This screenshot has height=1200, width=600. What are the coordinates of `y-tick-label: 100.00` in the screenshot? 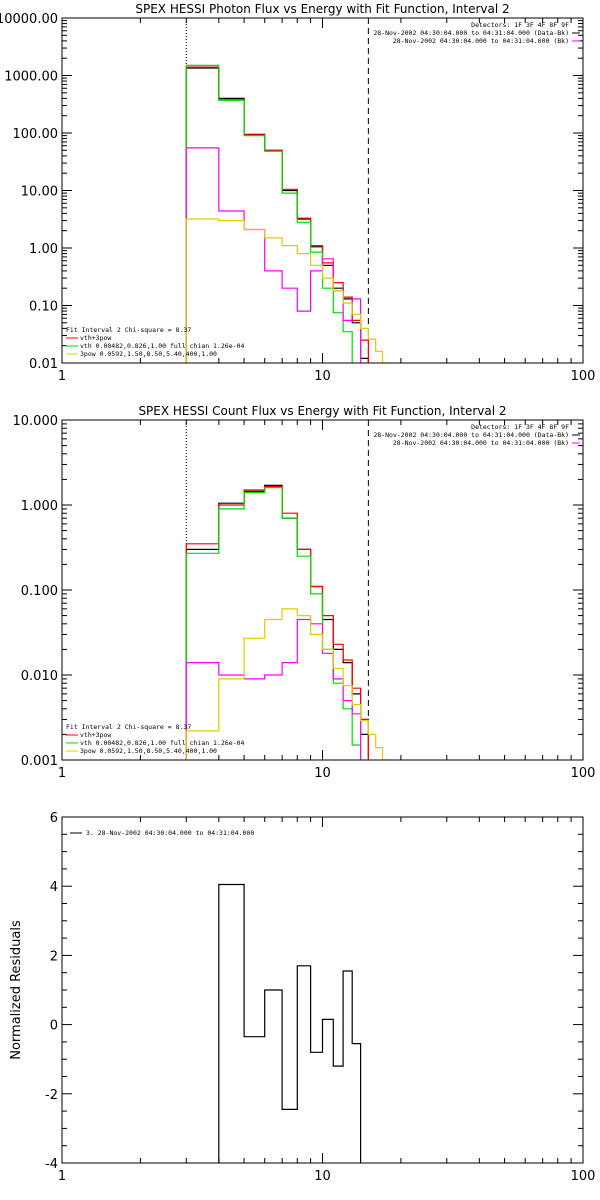 It's located at (36, 134).